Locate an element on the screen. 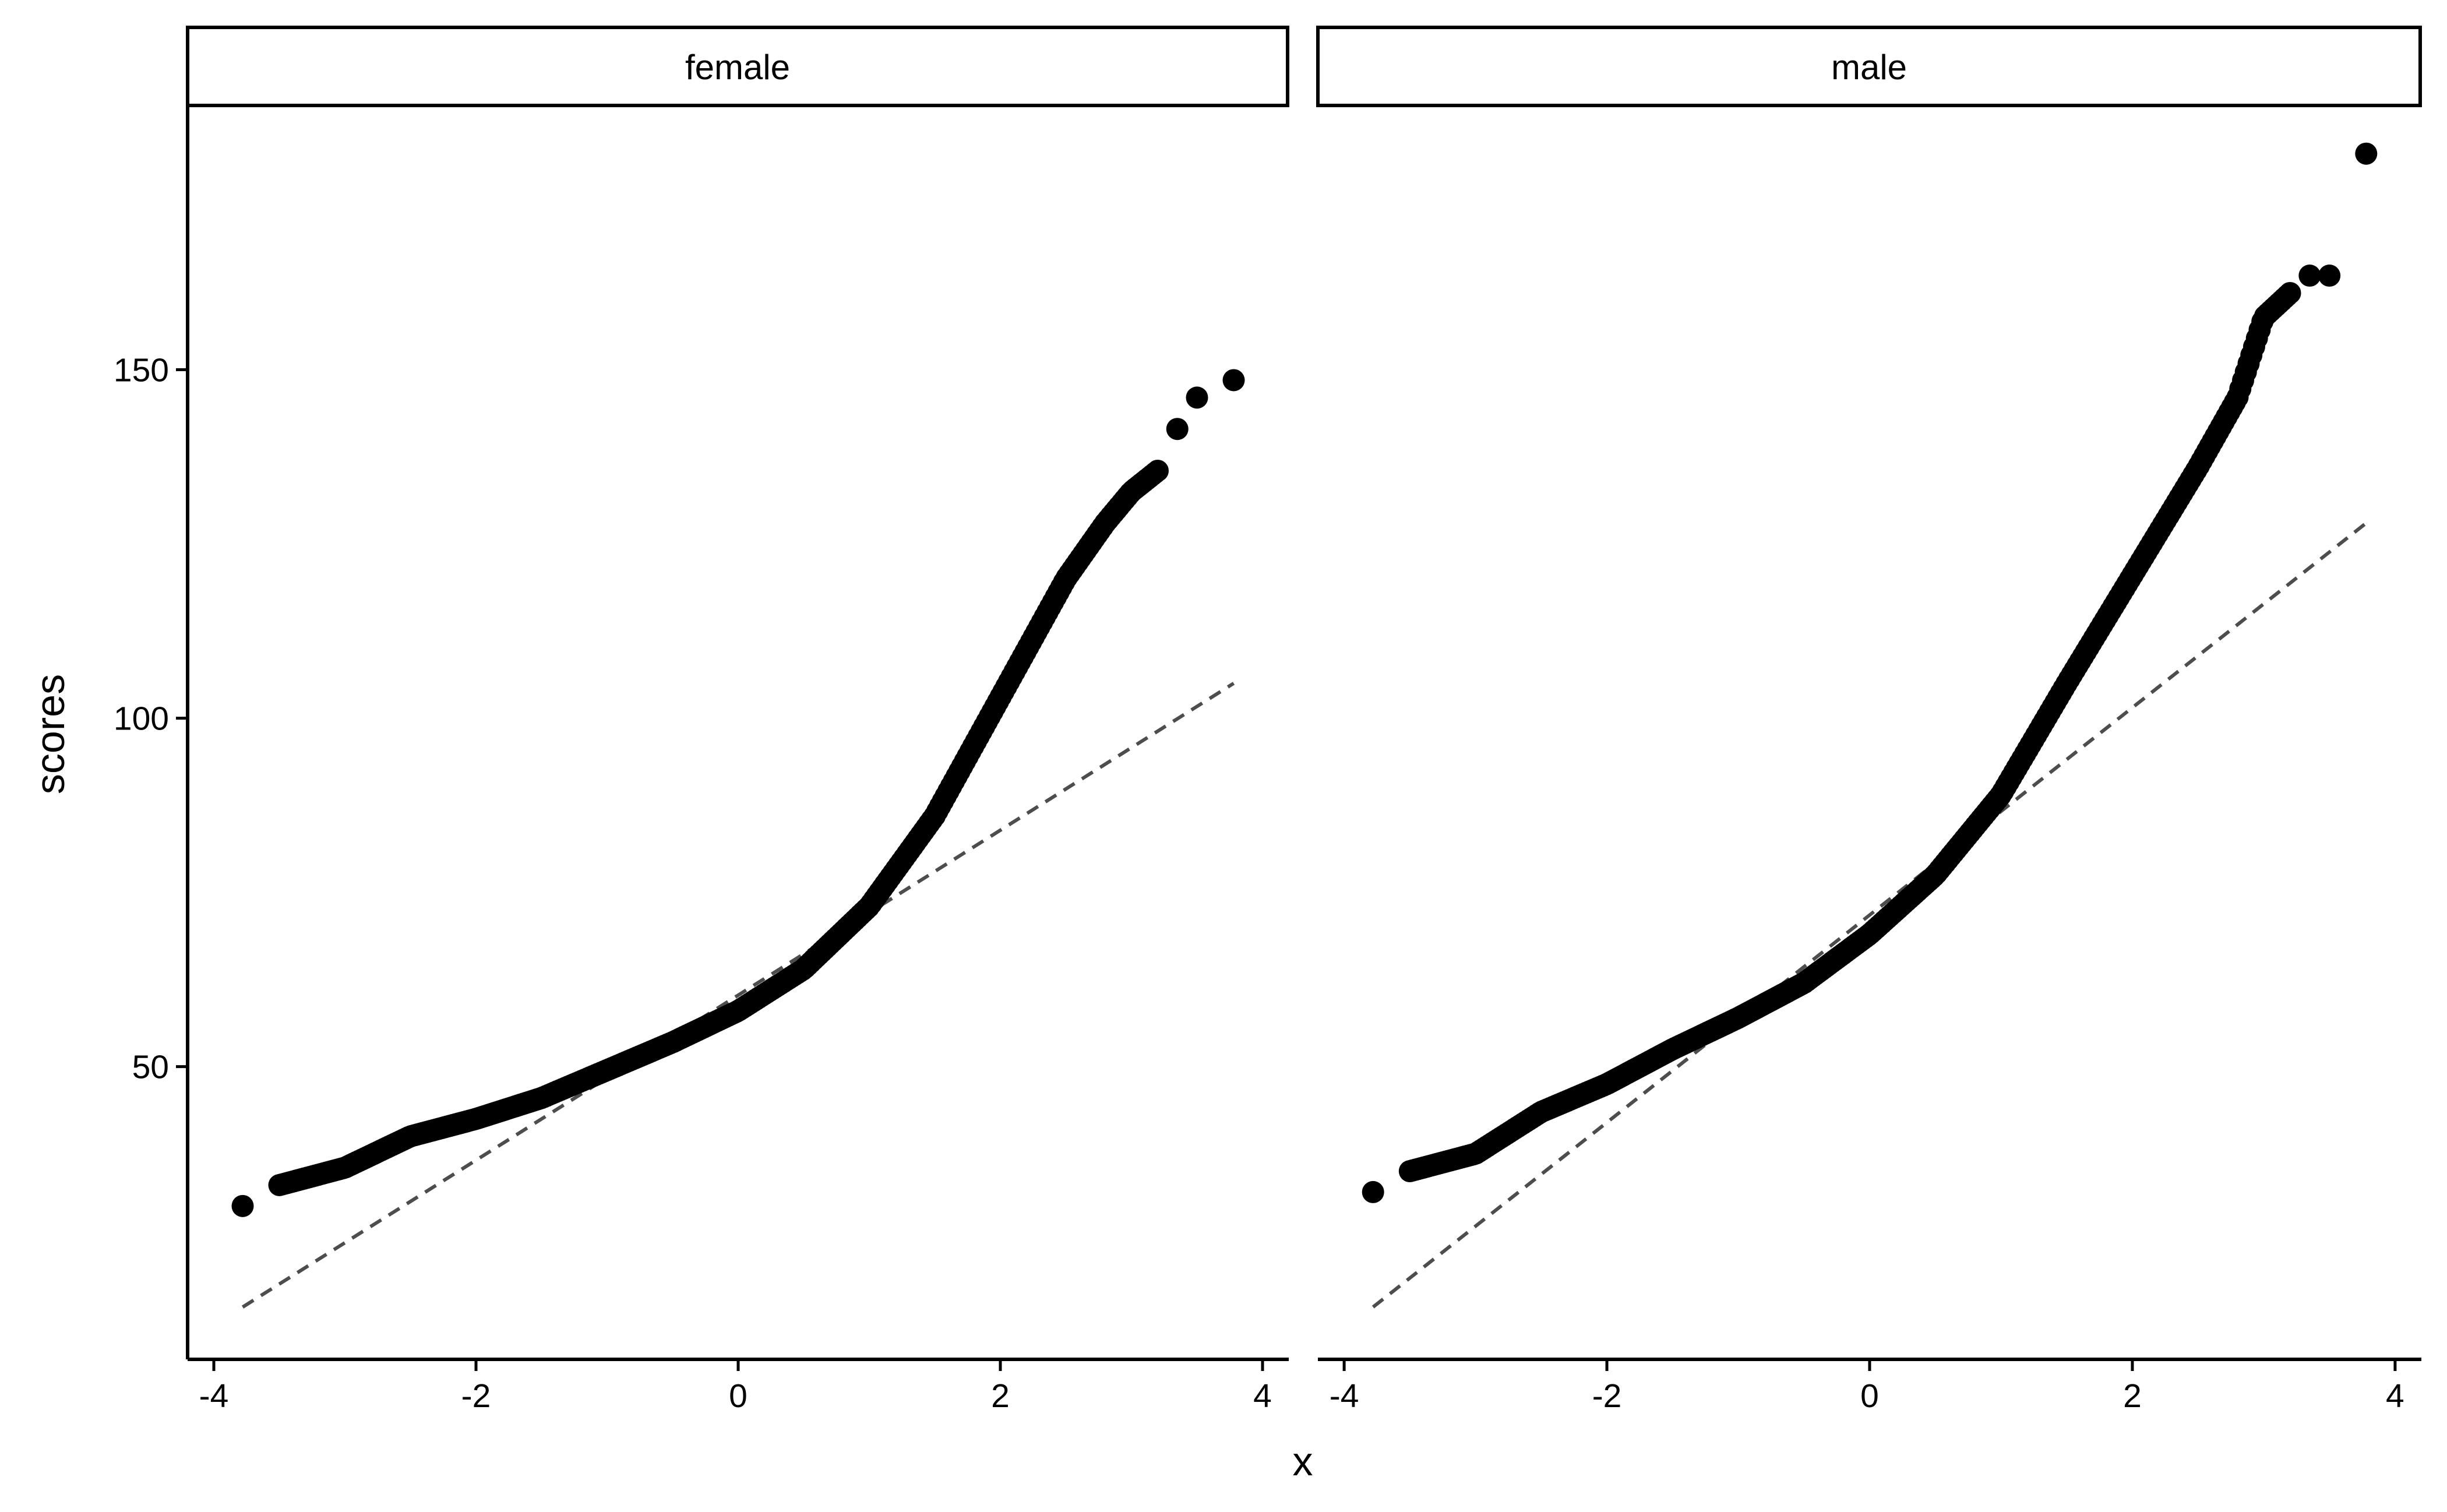 This screenshot has height=1512, width=2447. facet-strip-male: male is located at coordinates (1869, 66).